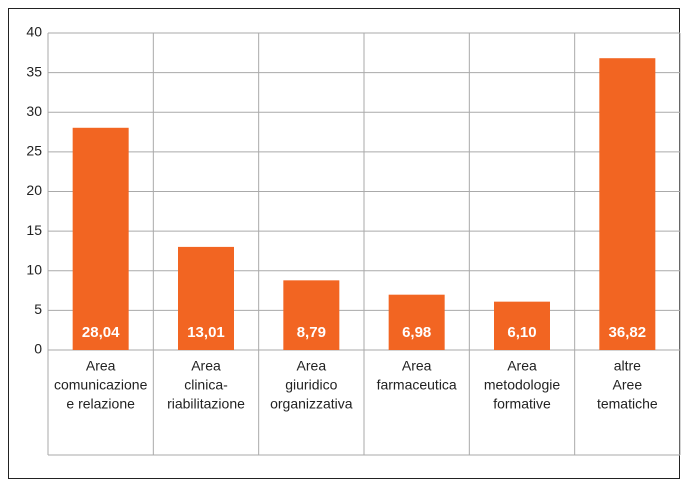 The width and height of the screenshot is (681, 479). What do you see at coordinates (417, 385) in the screenshot?
I see `x-tick-label: farmaceutica` at bounding box center [417, 385].